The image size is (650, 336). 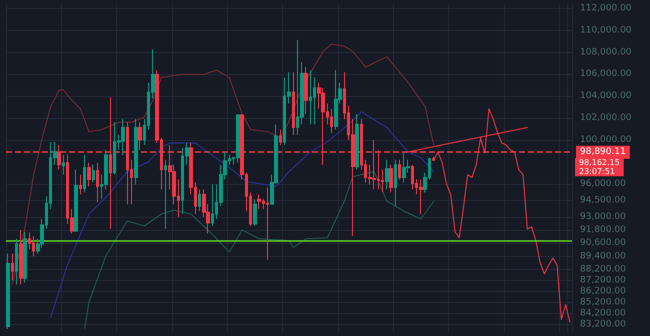 I want to click on y-tick-label: 89,400.00, so click(x=603, y=256).